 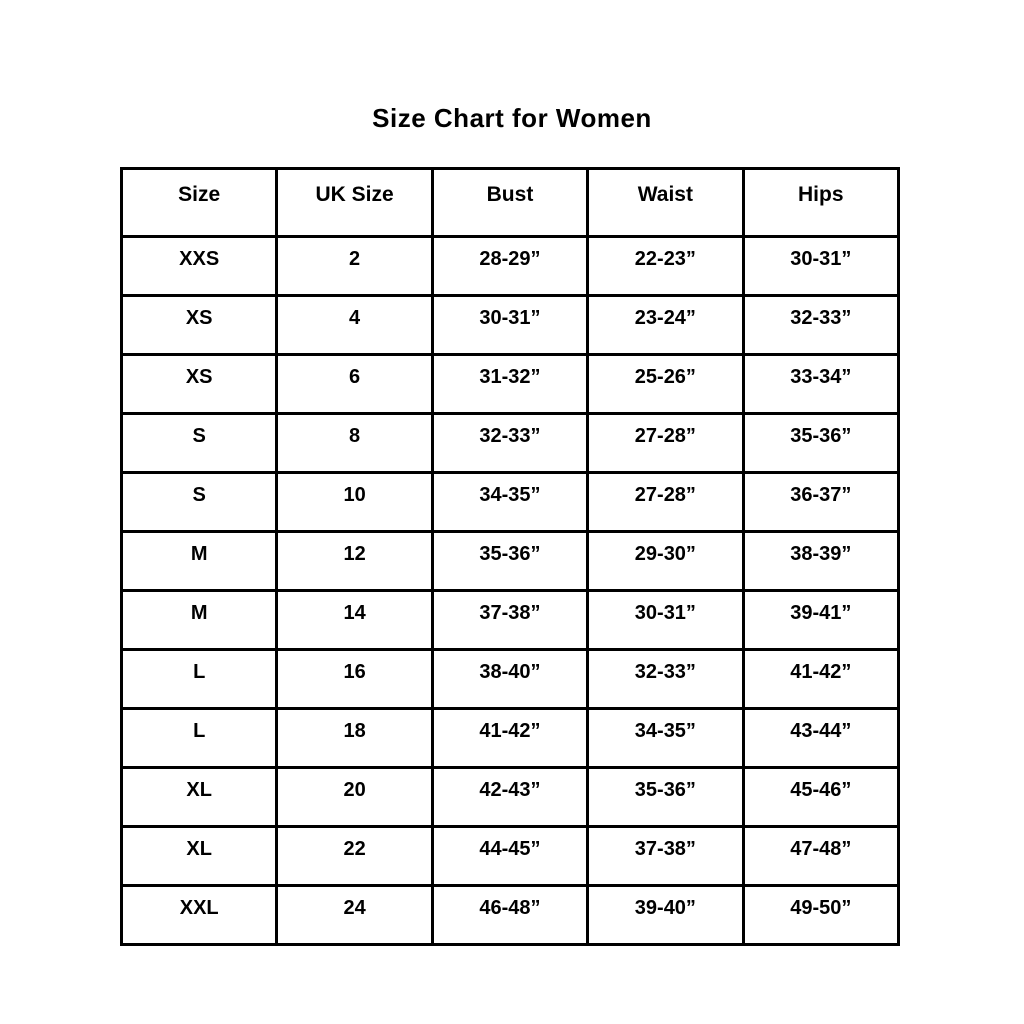 I want to click on column-header-bust: Bust, so click(x=510, y=202).